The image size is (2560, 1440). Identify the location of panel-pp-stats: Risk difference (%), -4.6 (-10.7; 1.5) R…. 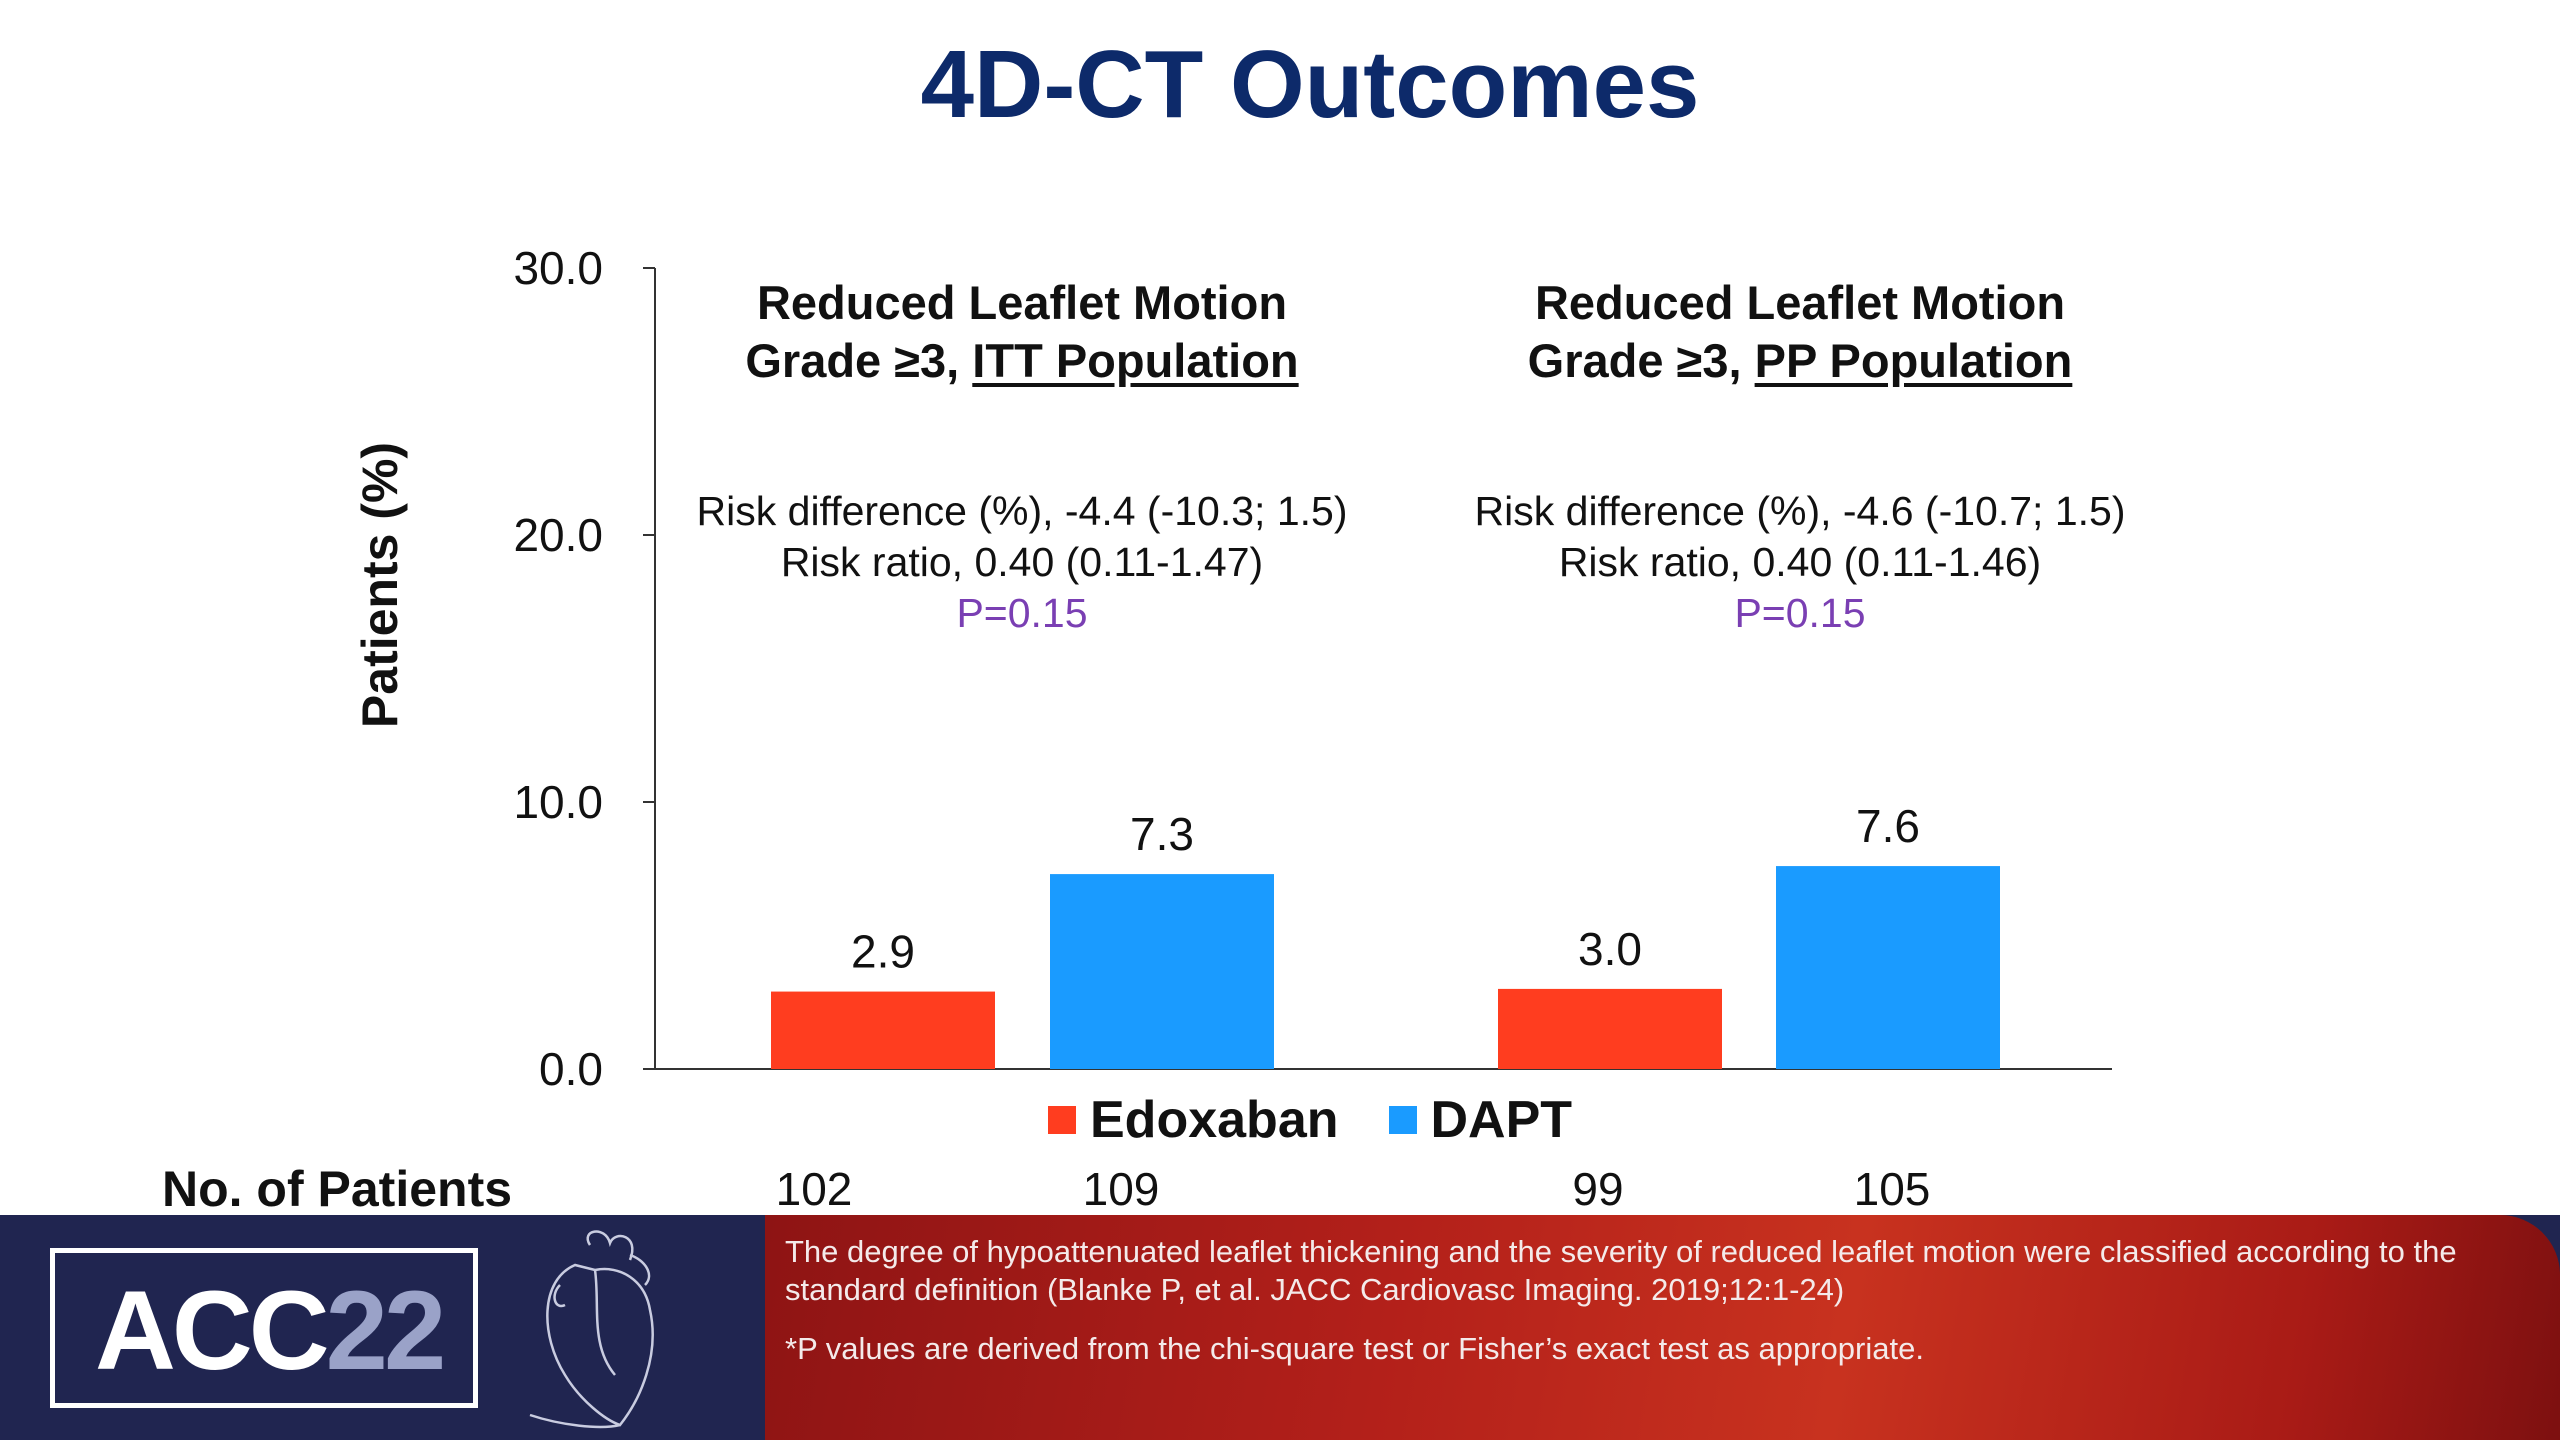
(1800, 562).